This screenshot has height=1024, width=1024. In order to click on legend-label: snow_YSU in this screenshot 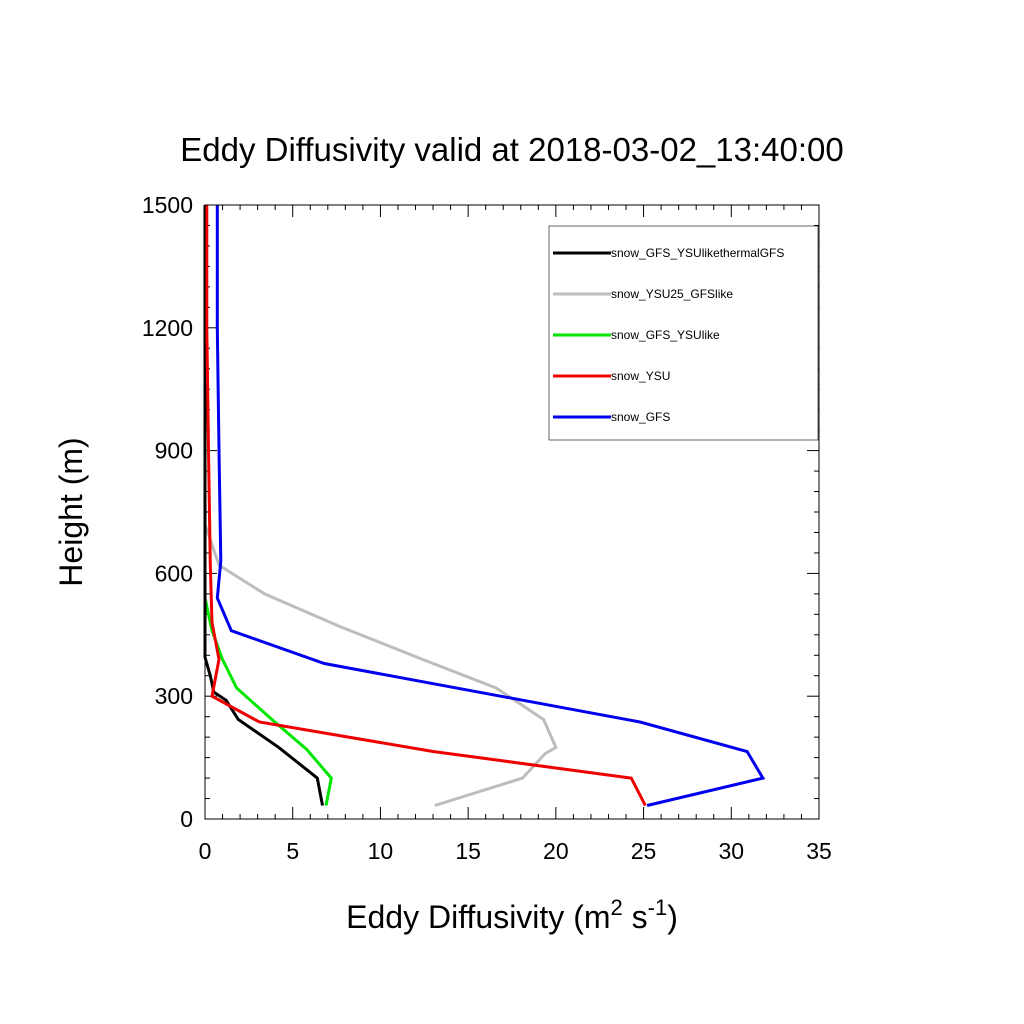, I will do `click(640, 376)`.